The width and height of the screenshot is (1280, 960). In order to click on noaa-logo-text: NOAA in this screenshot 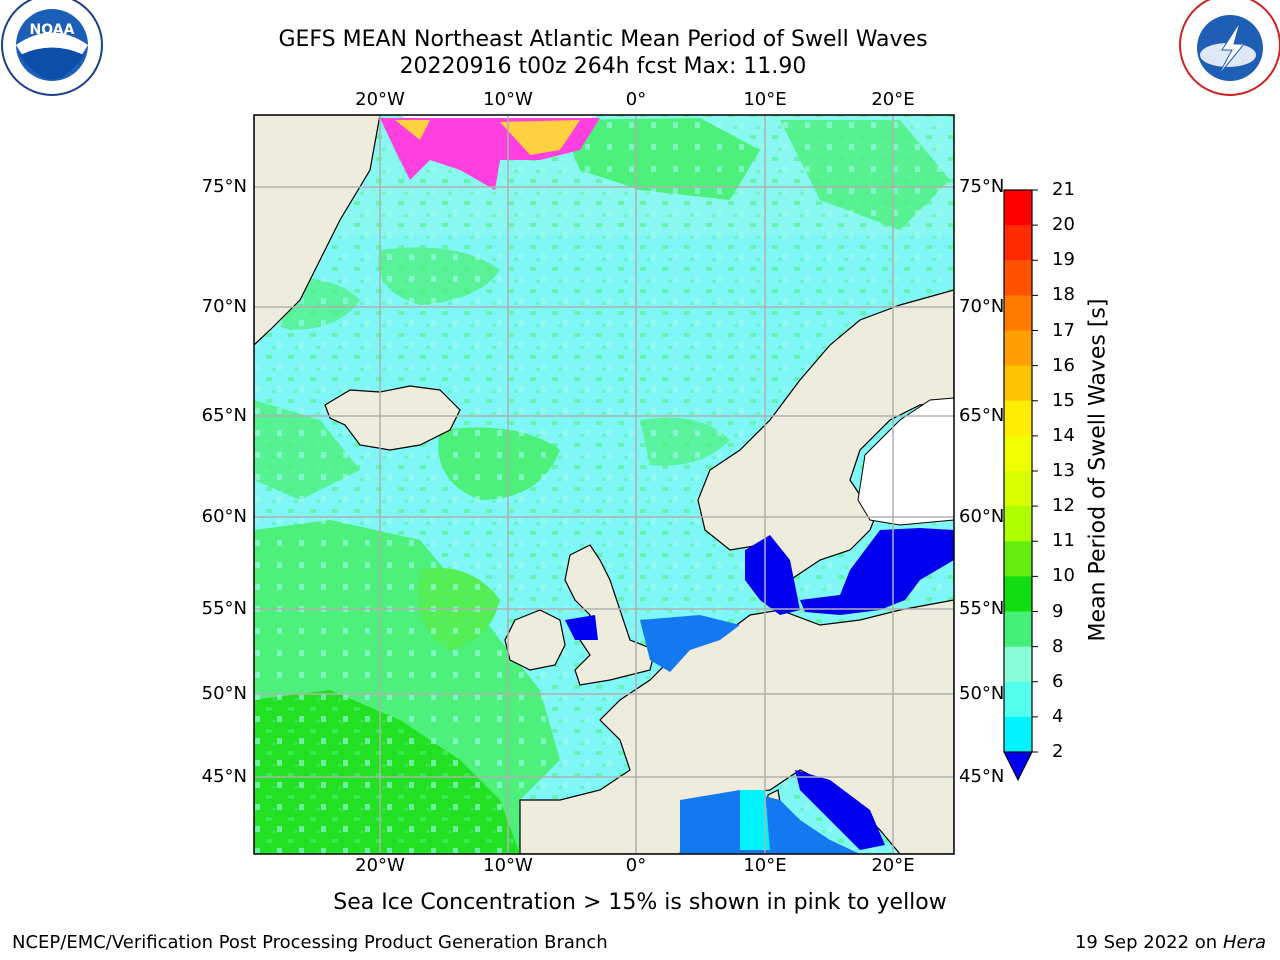, I will do `click(52, 30)`.